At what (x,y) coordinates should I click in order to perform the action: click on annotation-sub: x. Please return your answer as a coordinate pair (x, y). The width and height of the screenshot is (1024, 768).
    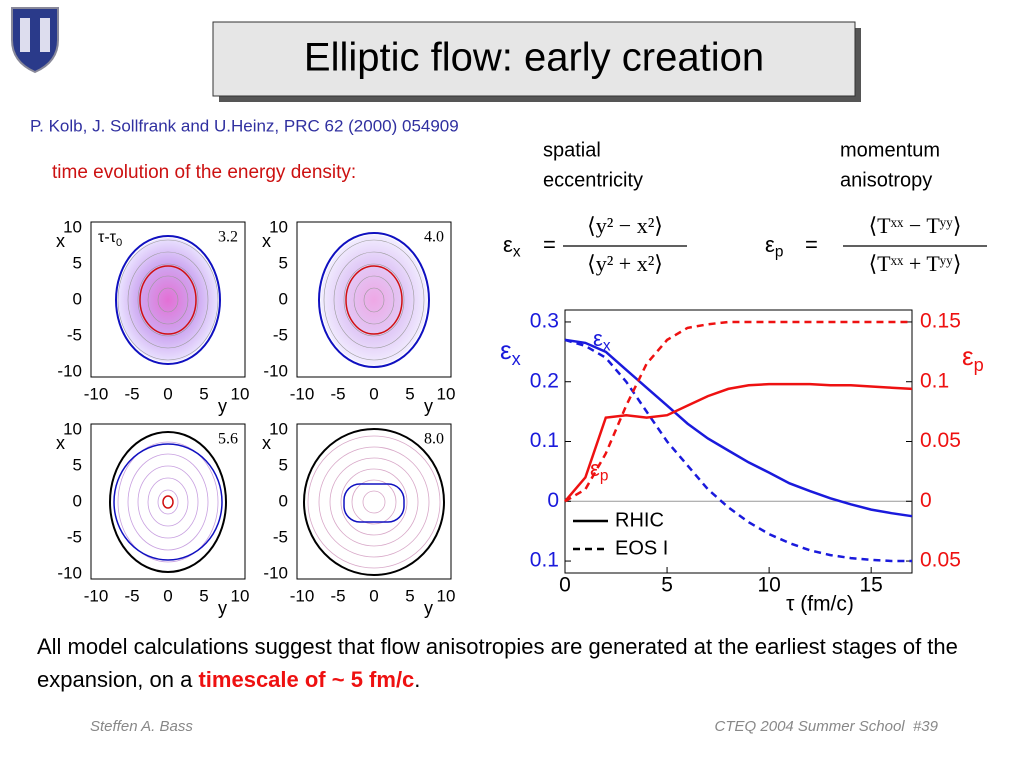
    Looking at the image, I should click on (607, 346).